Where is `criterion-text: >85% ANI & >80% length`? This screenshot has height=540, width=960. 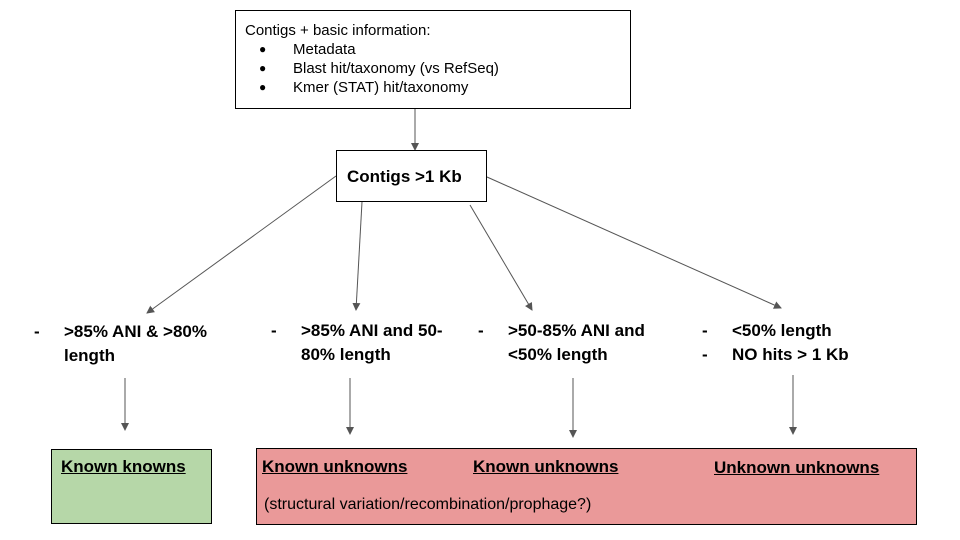 criterion-text: >85% ANI & >80% length is located at coordinates (135, 343).